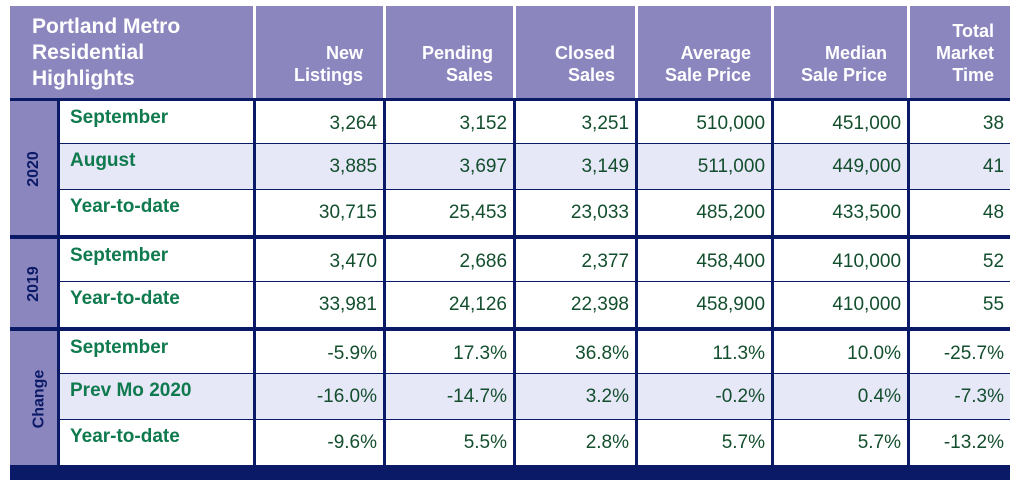 Image resolution: width=1024 pixels, height=487 pixels. I want to click on cell-value: 52, so click(960, 259).